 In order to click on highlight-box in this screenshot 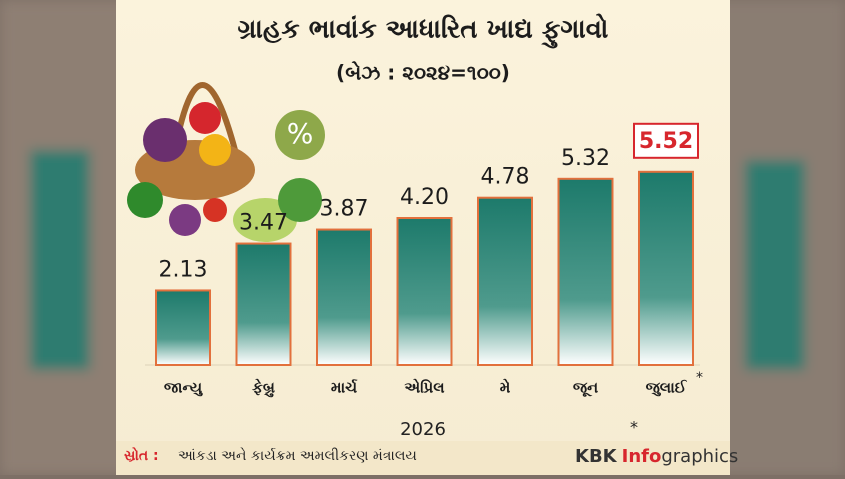, I will do `click(666, 140)`.